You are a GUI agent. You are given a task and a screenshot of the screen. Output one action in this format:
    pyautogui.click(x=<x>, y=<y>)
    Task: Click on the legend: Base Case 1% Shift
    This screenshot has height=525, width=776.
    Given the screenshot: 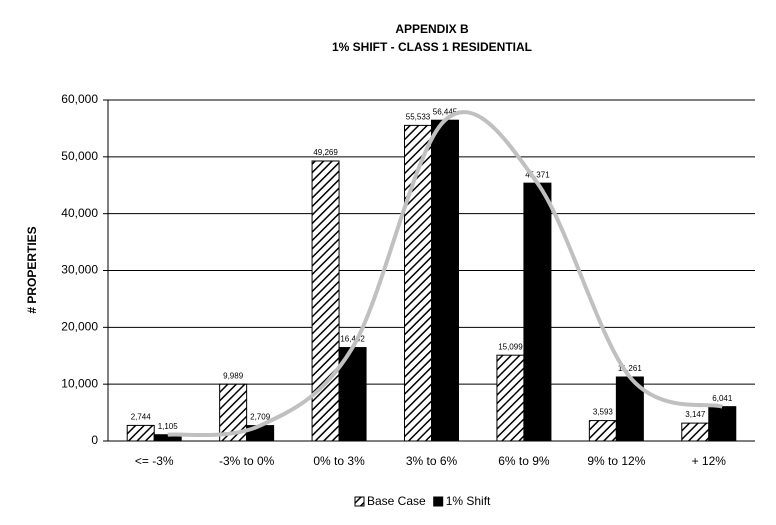 What is the action you would take?
    pyautogui.click(x=422, y=501)
    